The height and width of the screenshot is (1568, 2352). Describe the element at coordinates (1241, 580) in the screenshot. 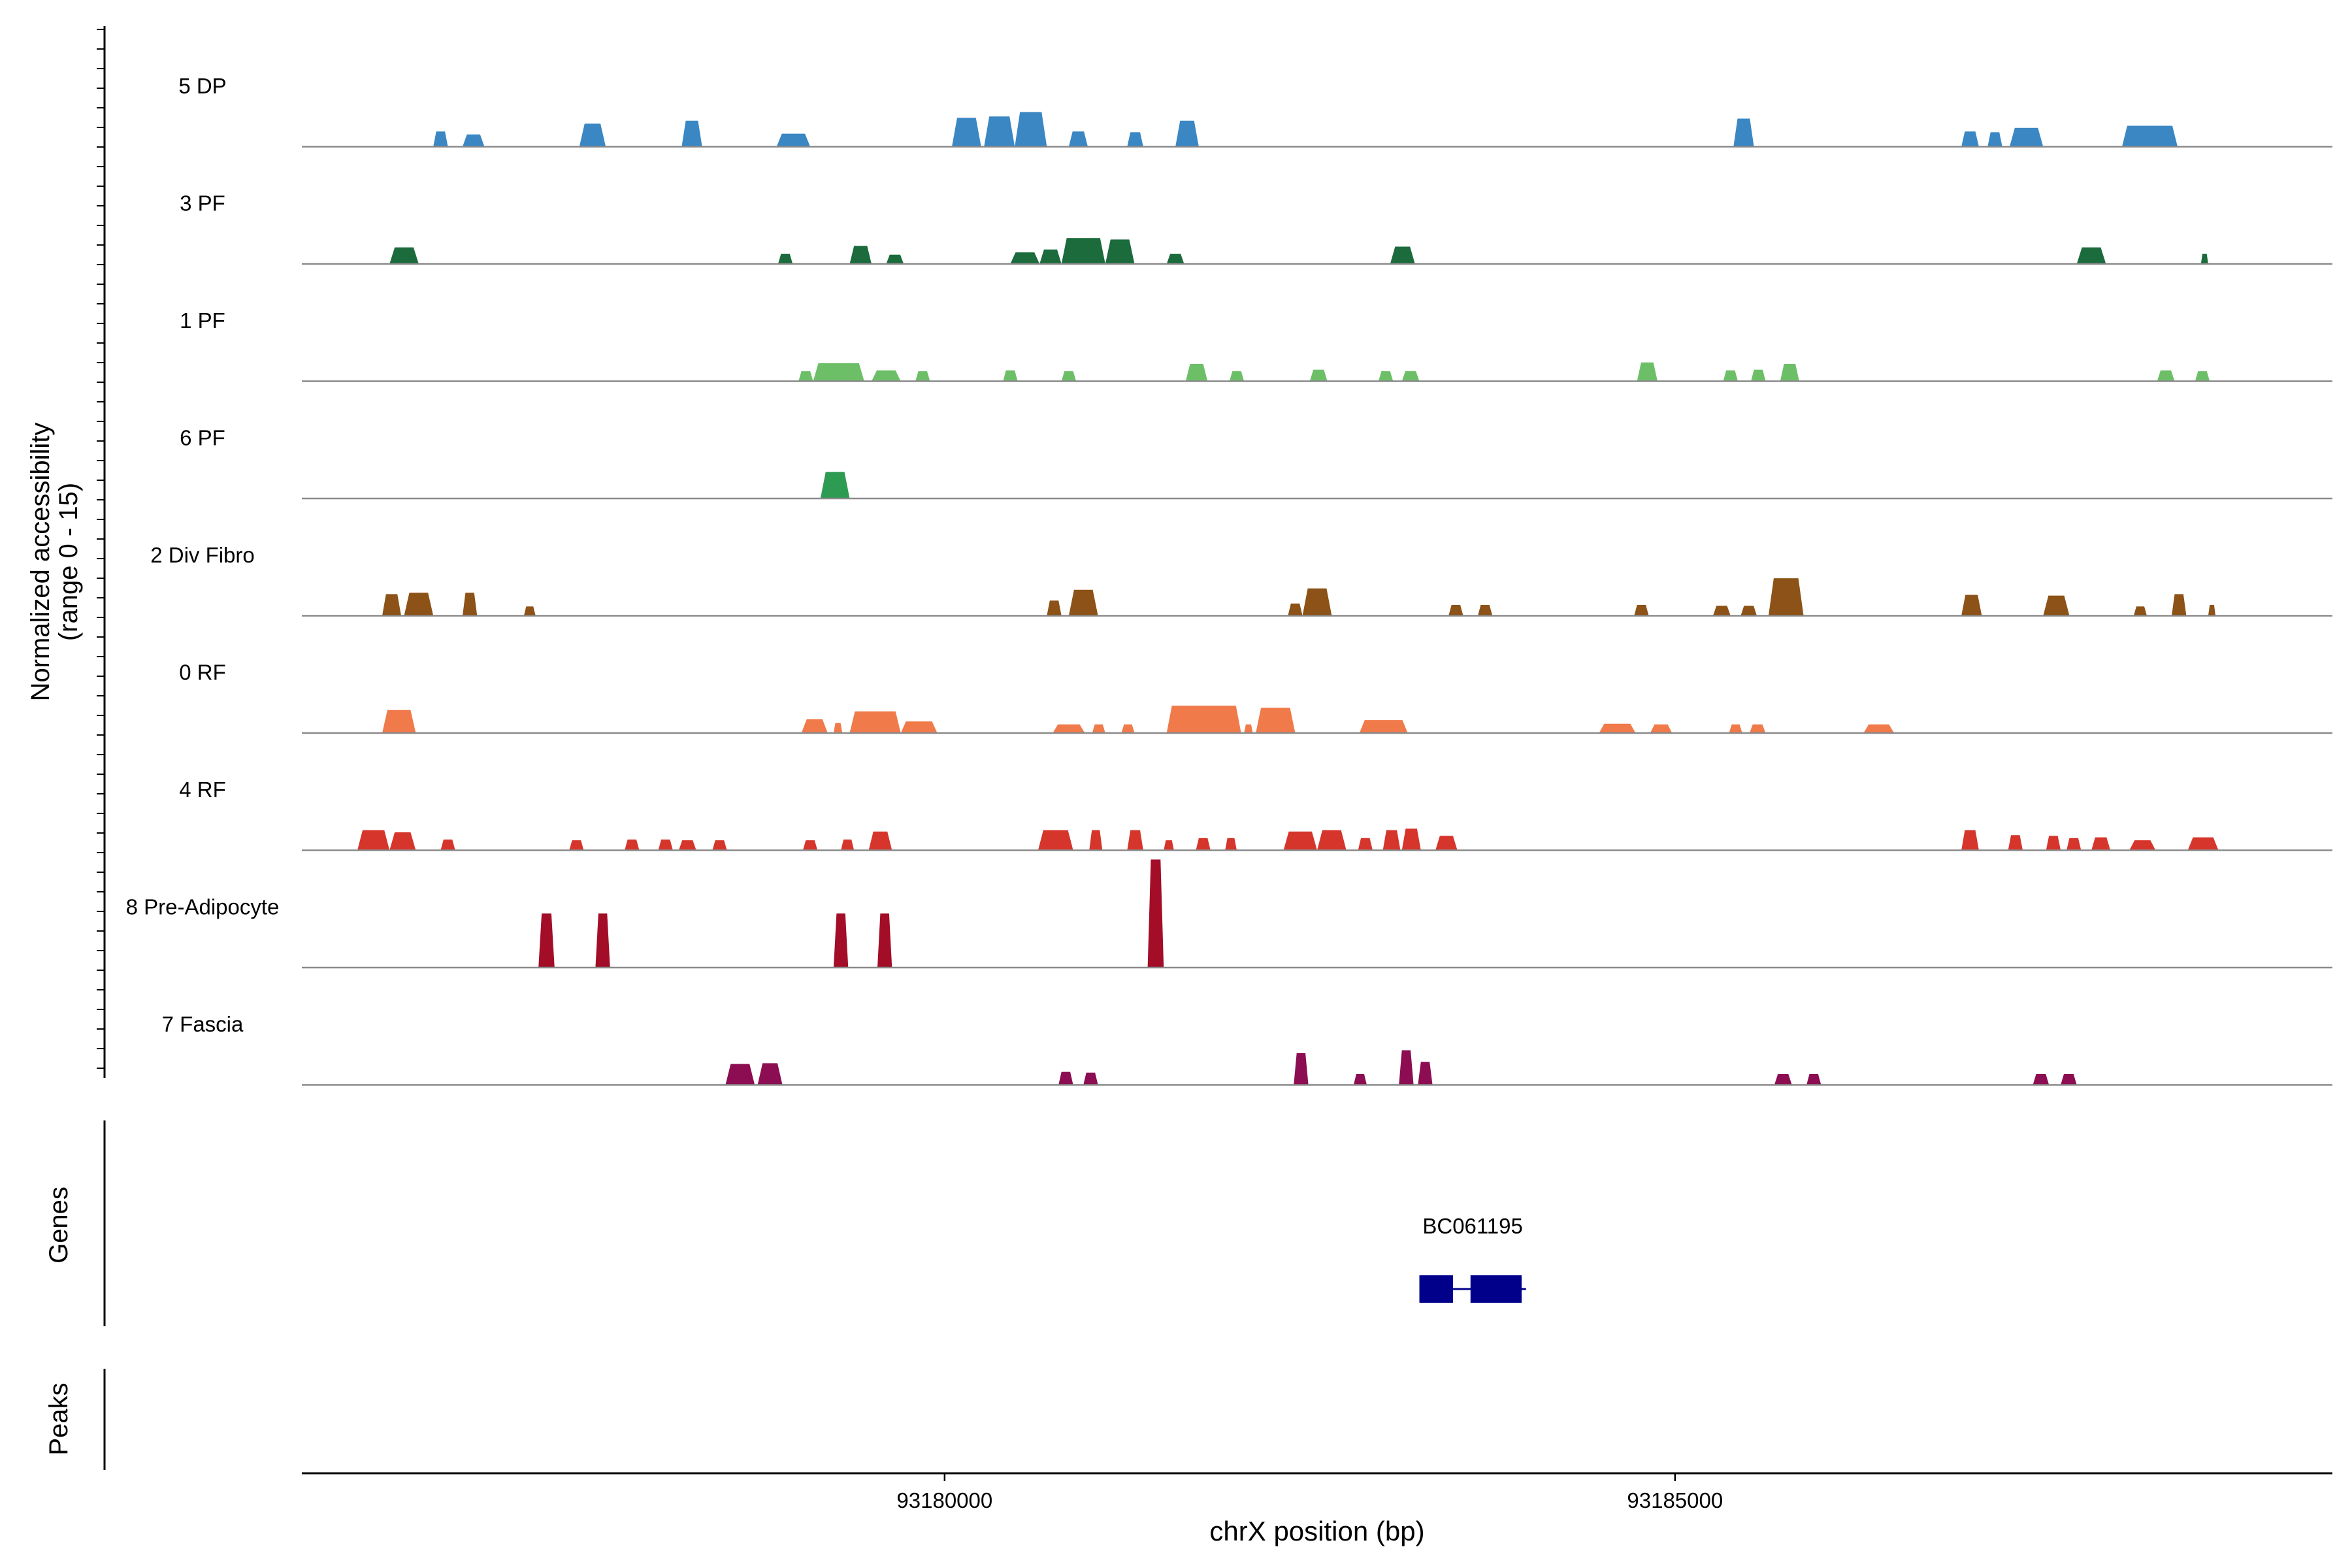

I see `track-4: 2 Div Fibro` at that location.